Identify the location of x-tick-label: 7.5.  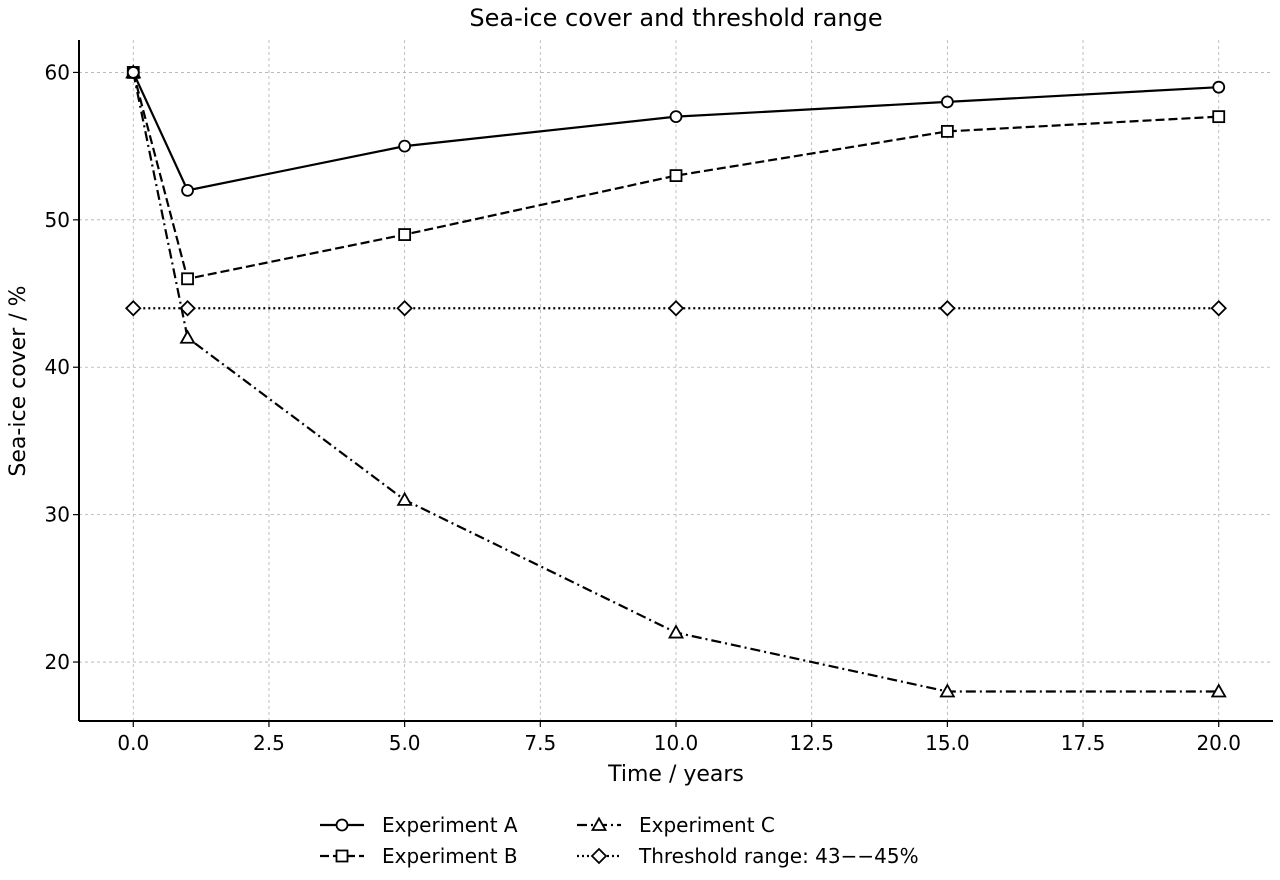
(540, 743).